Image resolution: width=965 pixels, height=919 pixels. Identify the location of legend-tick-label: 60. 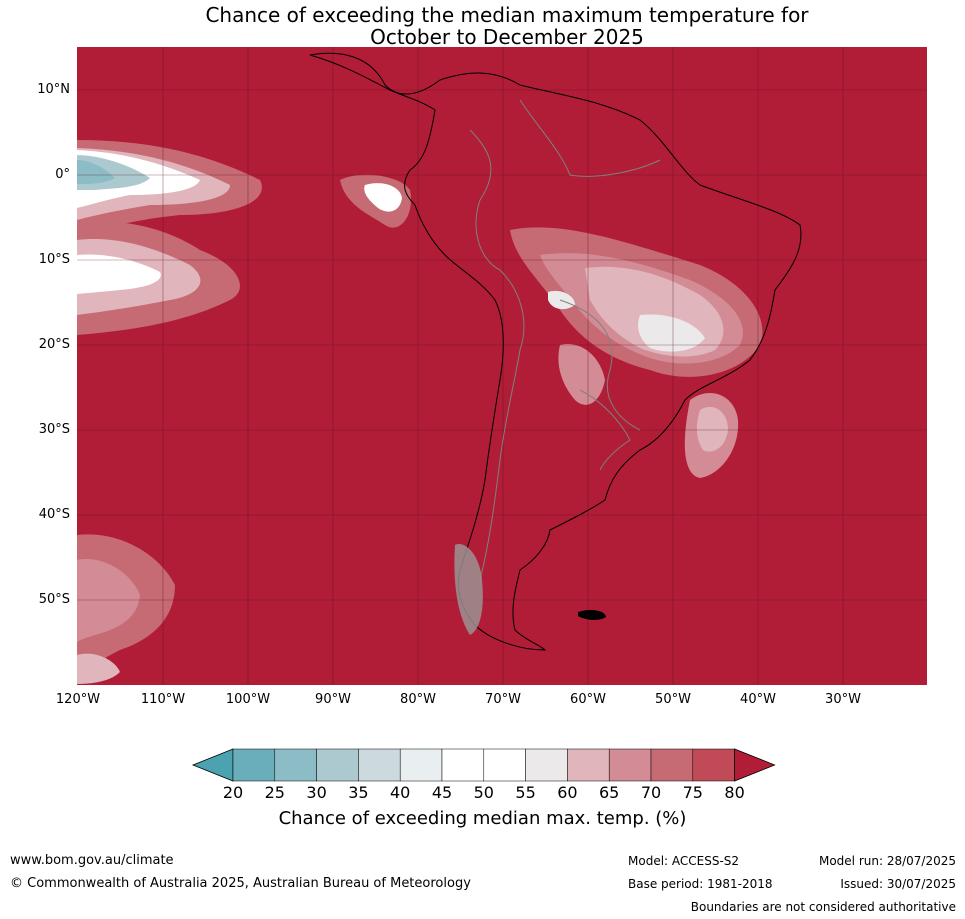
(567, 792).